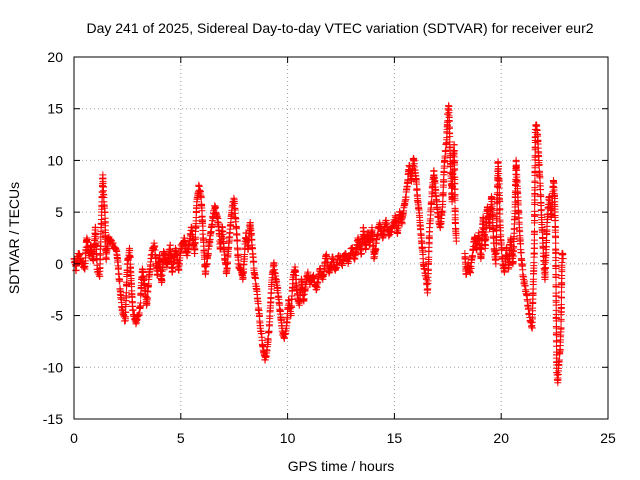  Describe the element at coordinates (55, 109) in the screenshot. I see `y-tick-label: 15` at that location.